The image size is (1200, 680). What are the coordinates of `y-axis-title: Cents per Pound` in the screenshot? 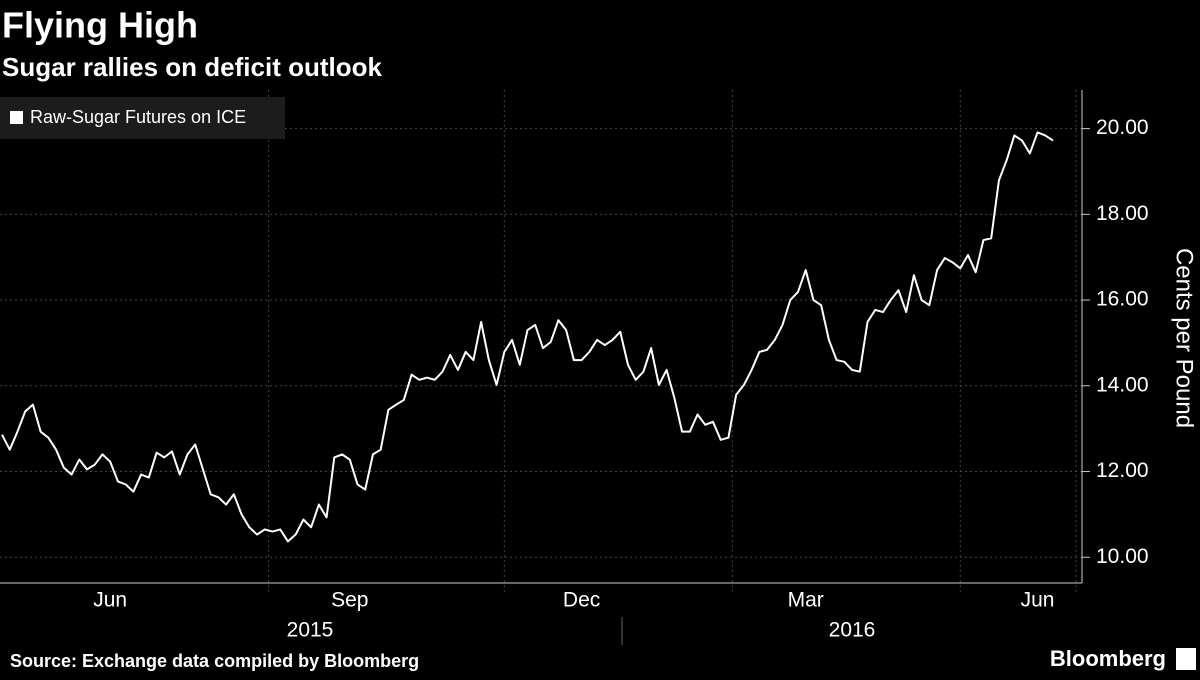 It's located at (1184, 338).